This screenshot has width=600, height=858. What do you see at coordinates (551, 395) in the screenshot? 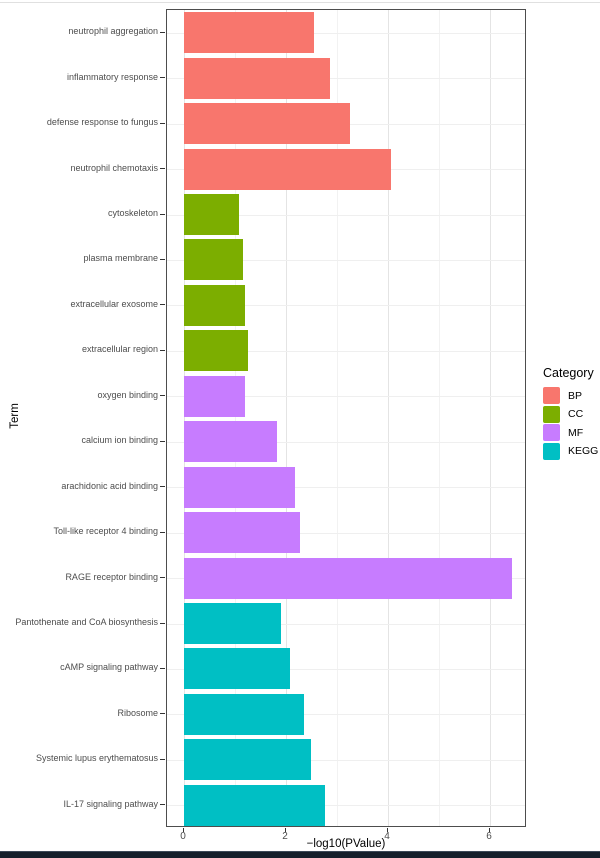
I see `legend-swatch-bp` at bounding box center [551, 395].